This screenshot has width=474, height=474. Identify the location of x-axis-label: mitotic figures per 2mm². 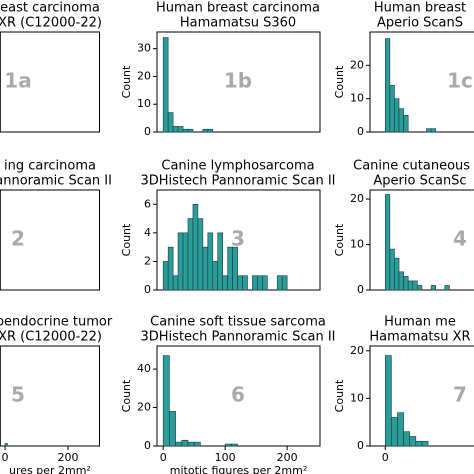
(239, 469).